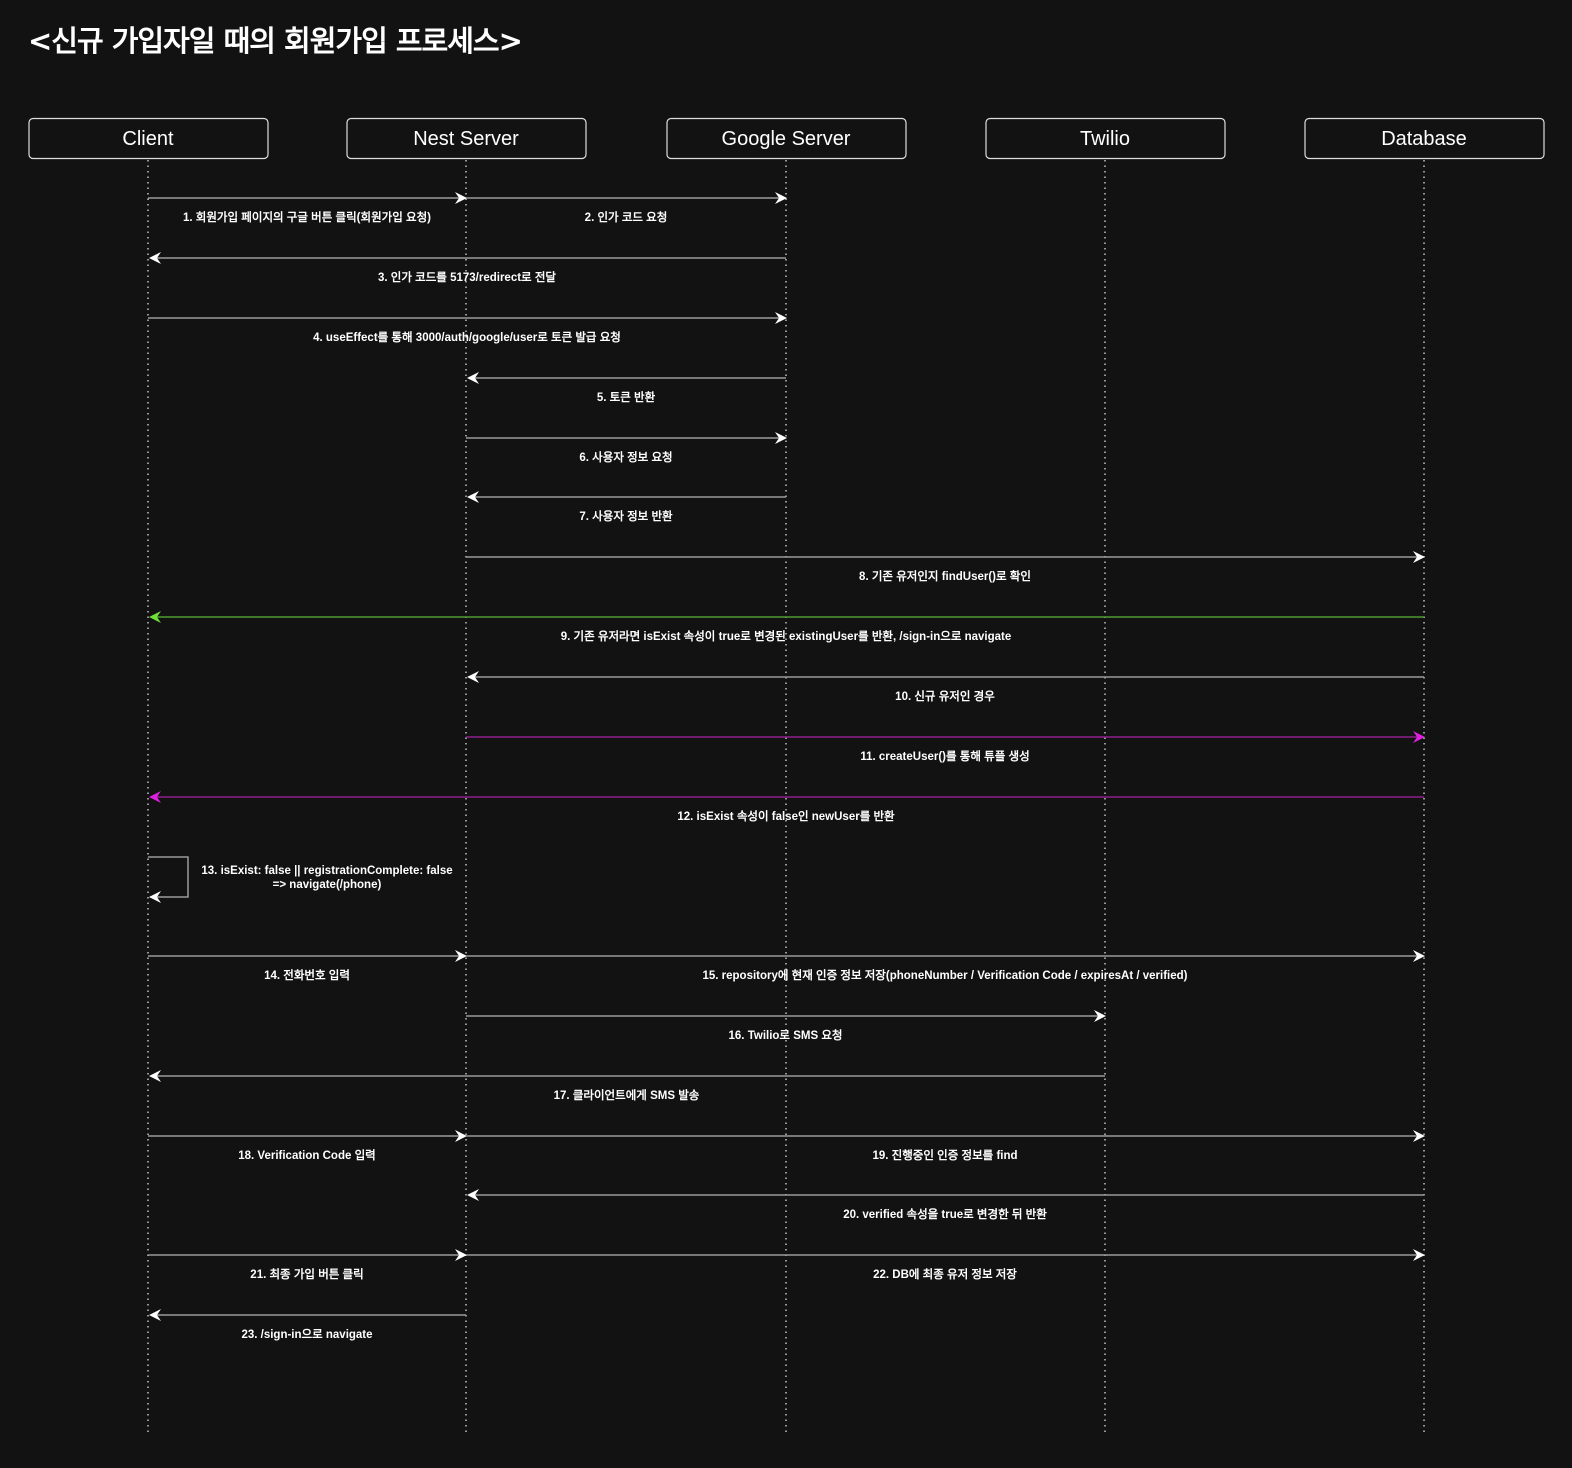 This screenshot has width=1572, height=1468. What do you see at coordinates (148, 776) in the screenshot?
I see `participant-client: Client` at bounding box center [148, 776].